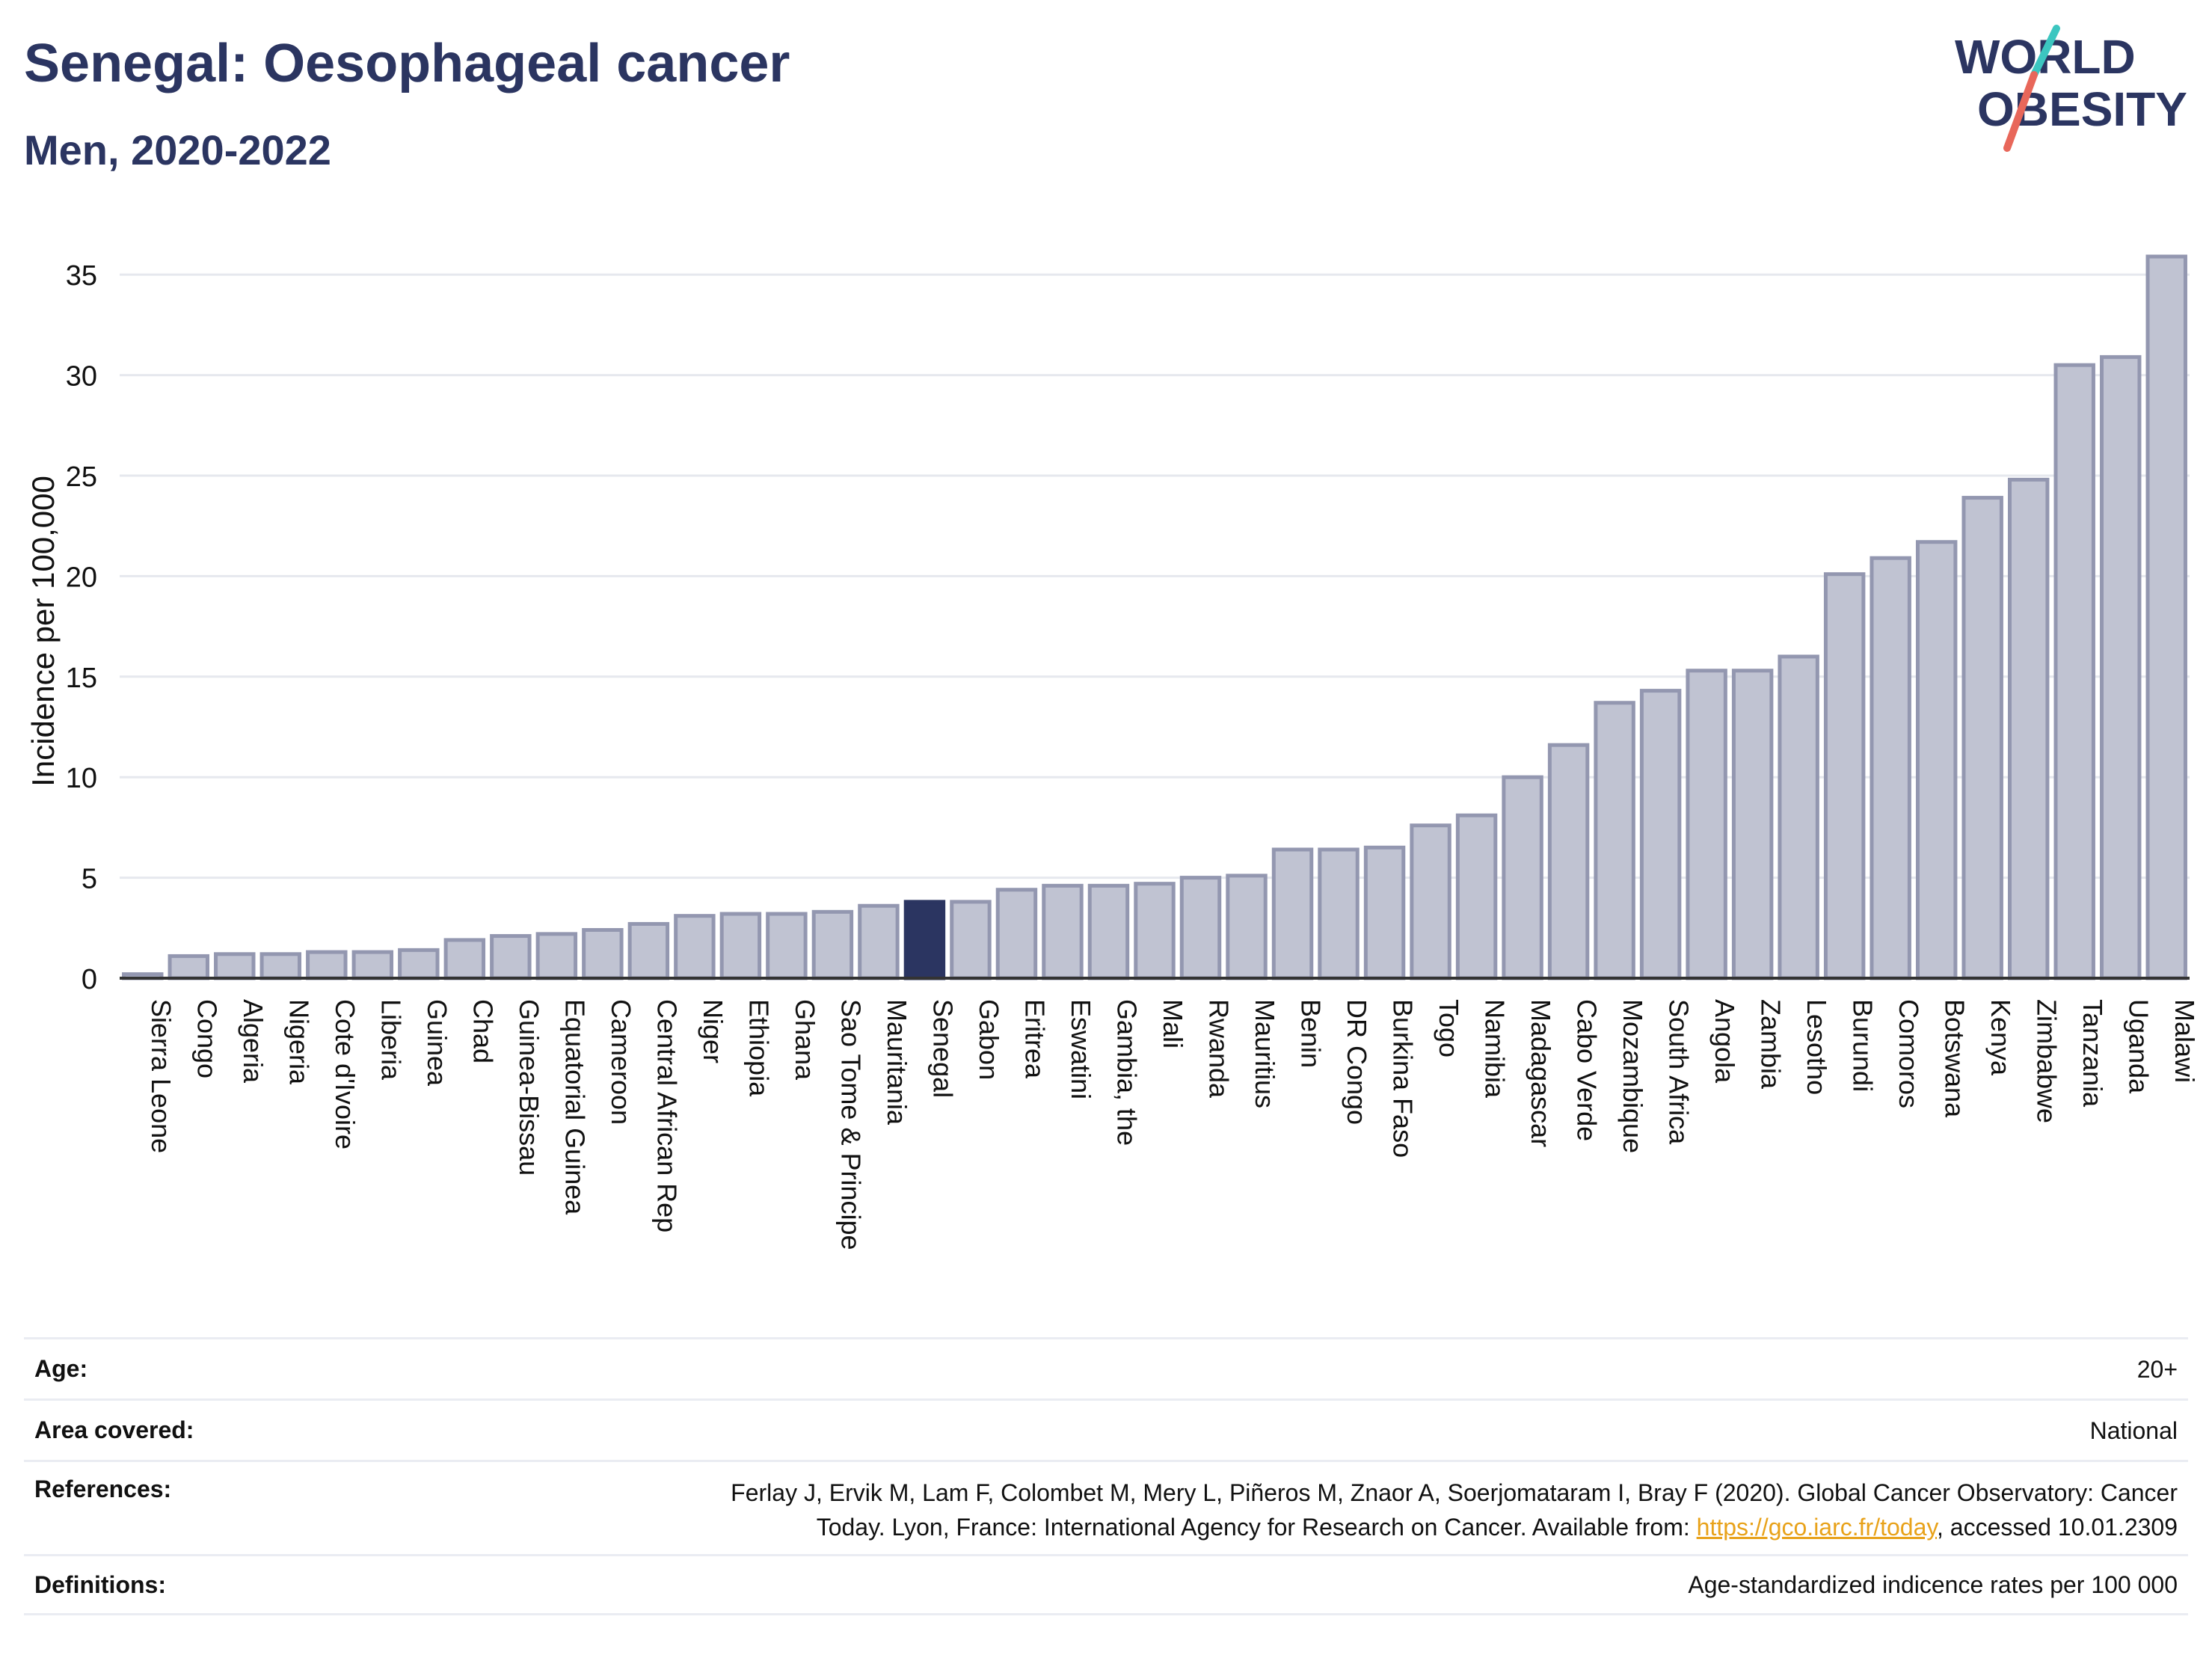 This screenshot has height=1655, width=2212. What do you see at coordinates (1339, 913) in the screenshot?
I see `bar-dr-congo` at bounding box center [1339, 913].